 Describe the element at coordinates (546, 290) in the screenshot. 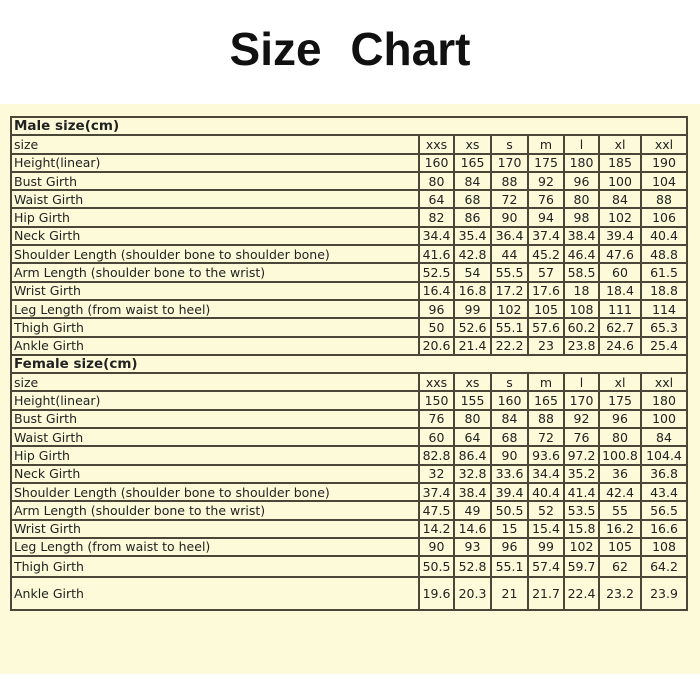

I see `value-cell: 17.6` at that location.